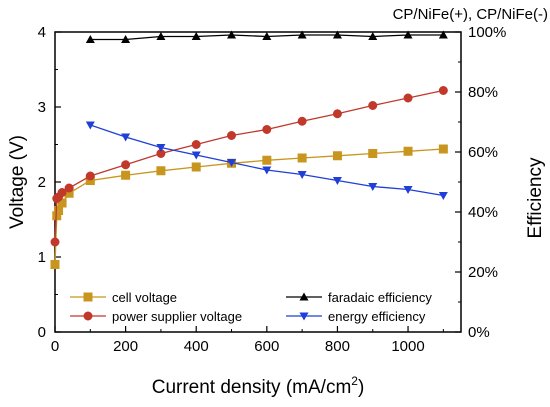 Image resolution: width=550 pixels, height=407 pixels. What do you see at coordinates (354, 381) in the screenshot?
I see `x-axis-label-sup: 2` at bounding box center [354, 381].